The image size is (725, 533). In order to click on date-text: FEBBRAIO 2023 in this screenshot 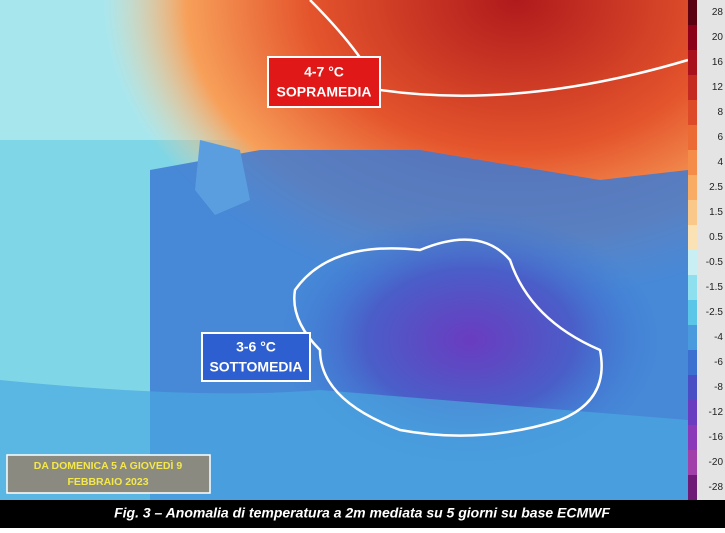, I will do `click(107, 482)`.